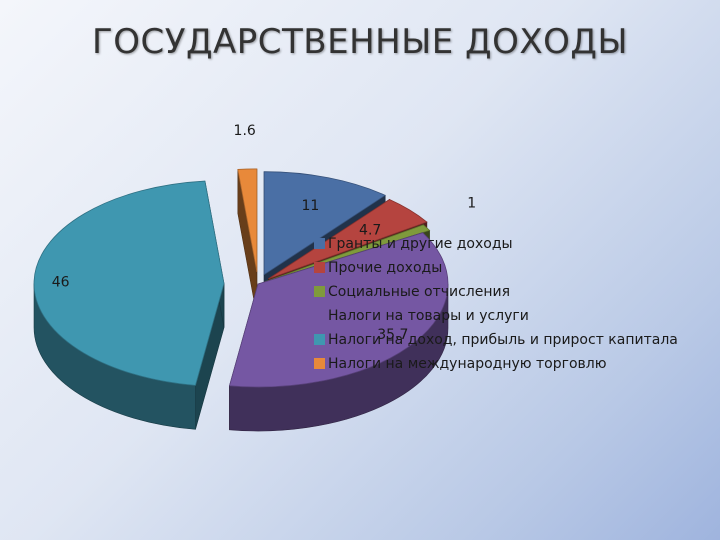  What do you see at coordinates (496, 268) in the screenshot?
I see `legend-item: Прочие доходы` at bounding box center [496, 268].